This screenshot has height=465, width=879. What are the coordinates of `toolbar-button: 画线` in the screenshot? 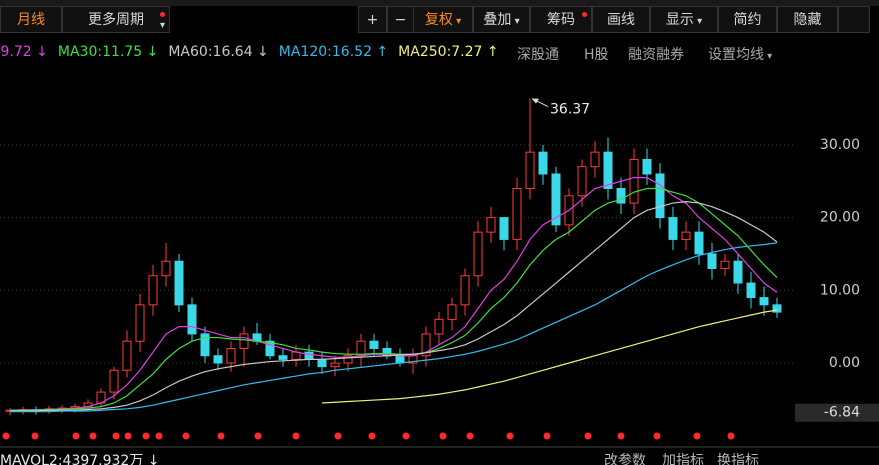 It's located at (621, 19).